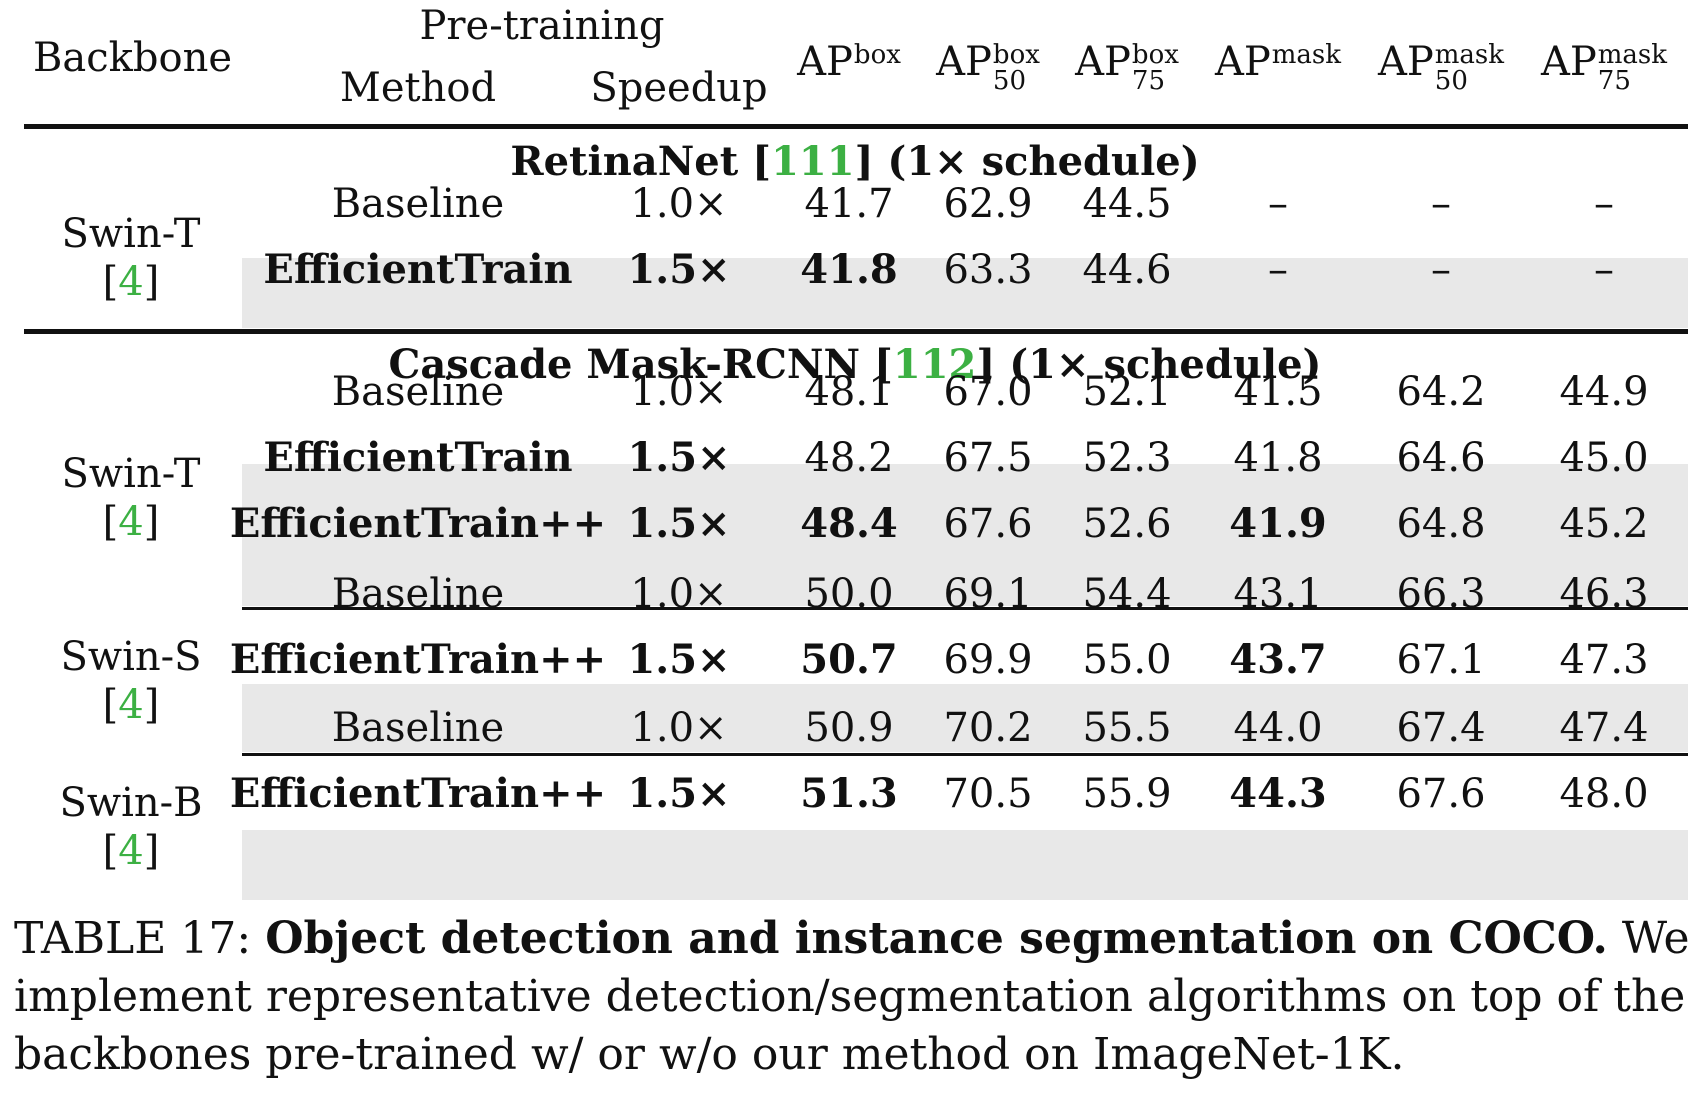 The height and width of the screenshot is (1096, 1700). What do you see at coordinates (1604, 458) in the screenshot?
I see `value-cell: 45.0` at bounding box center [1604, 458].